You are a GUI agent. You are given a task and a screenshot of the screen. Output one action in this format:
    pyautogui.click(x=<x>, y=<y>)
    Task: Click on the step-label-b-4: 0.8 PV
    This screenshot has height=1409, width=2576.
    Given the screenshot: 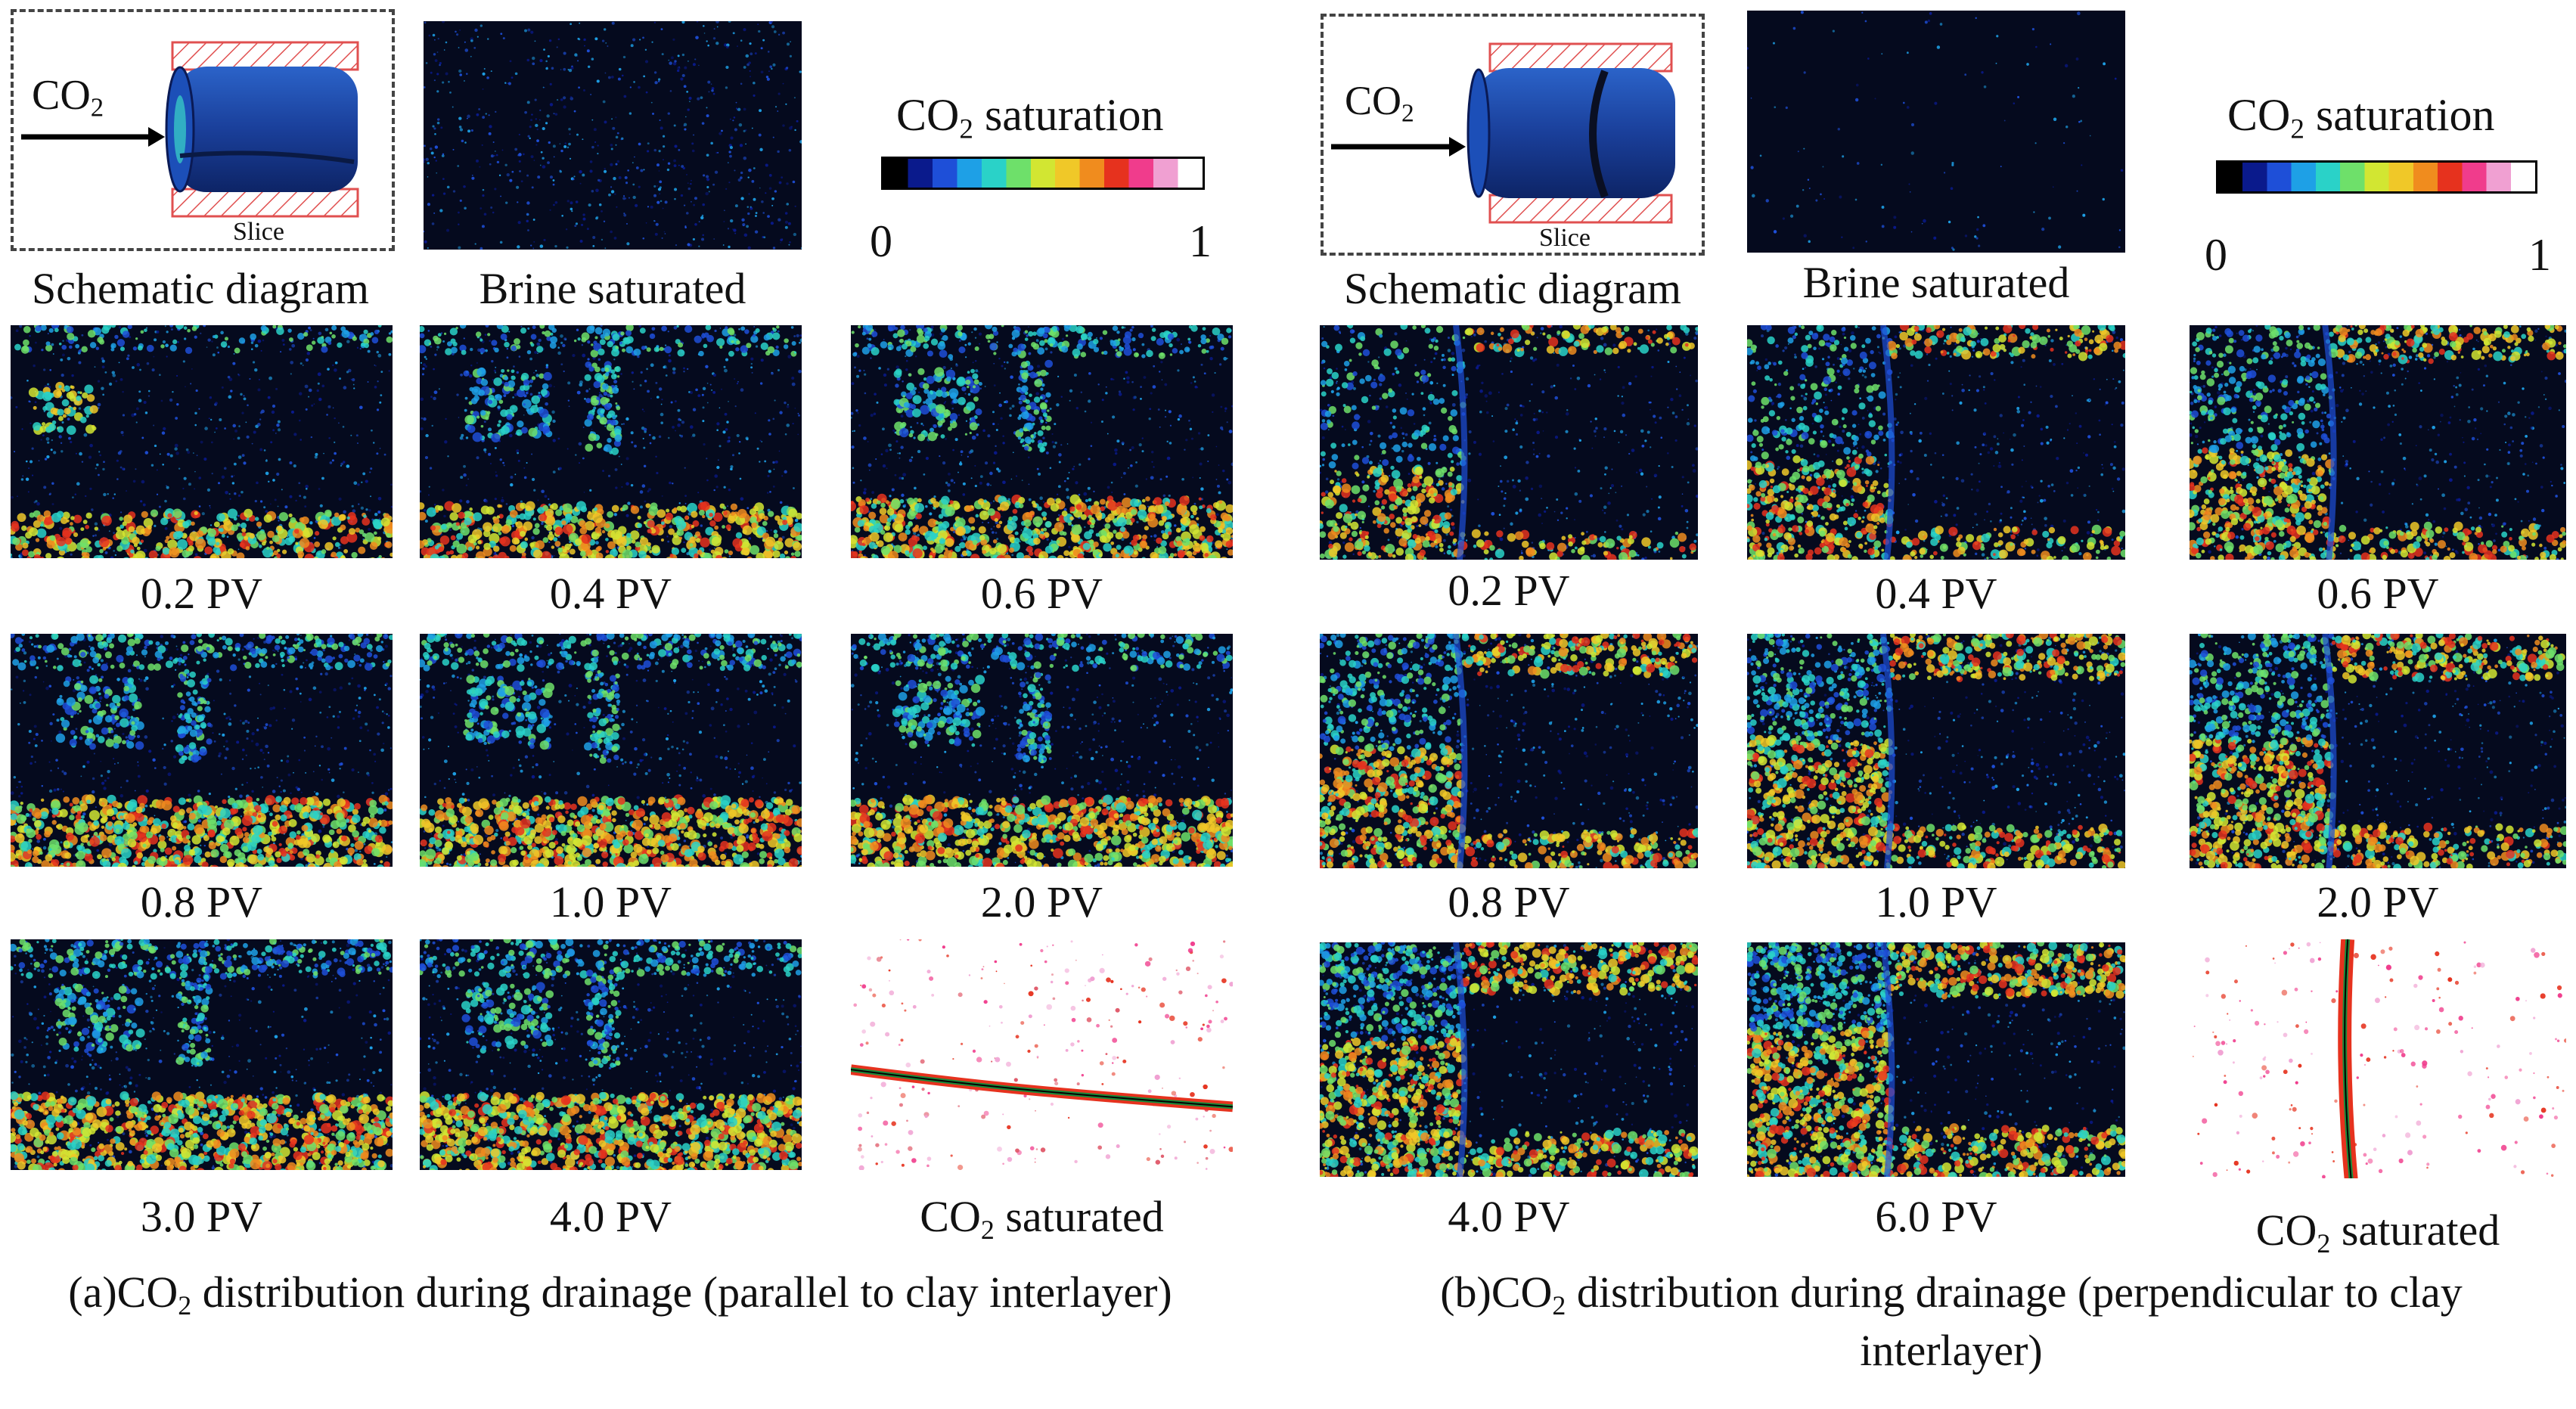 What is the action you would take?
    pyautogui.click(x=1509, y=902)
    